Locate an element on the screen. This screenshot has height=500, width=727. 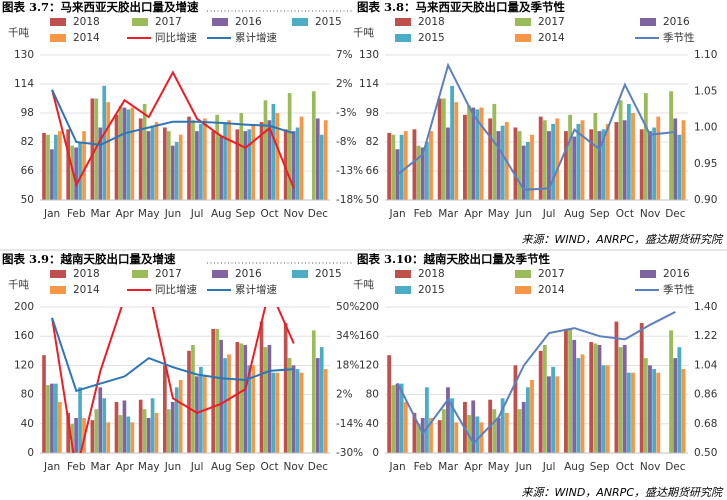
y-tick-label: 200 is located at coordinates (24, 307).